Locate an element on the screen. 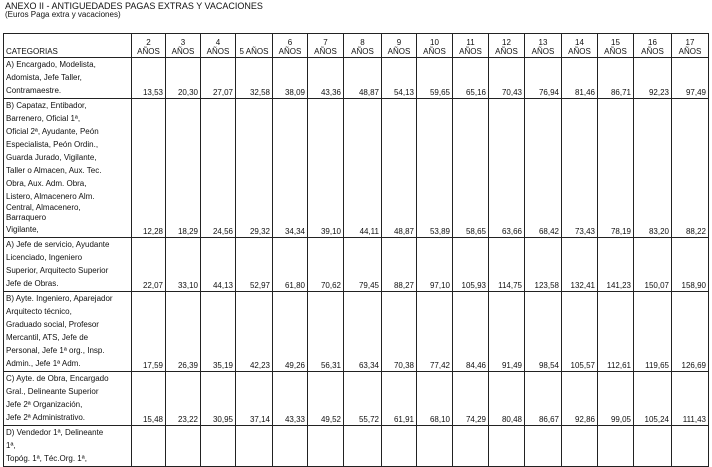 This screenshot has width=712, height=467. category-line: Barraquero is located at coordinates (26, 217).